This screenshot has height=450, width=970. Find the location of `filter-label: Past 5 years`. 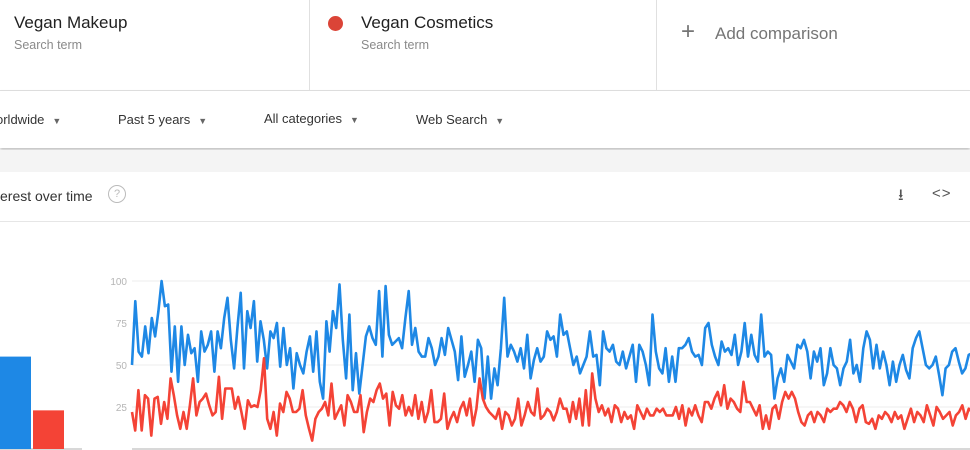

filter-label: Past 5 years is located at coordinates (154, 119).